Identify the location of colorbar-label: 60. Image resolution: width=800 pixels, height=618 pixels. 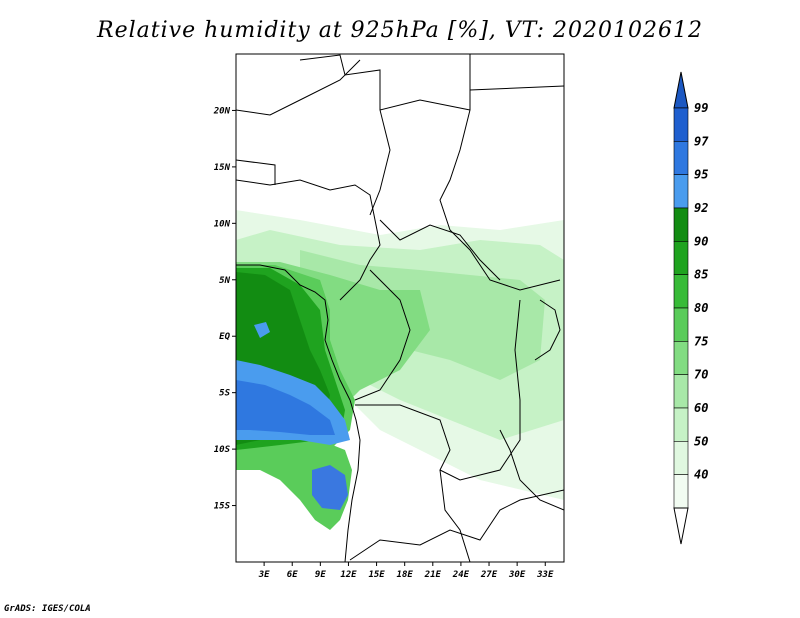
(701, 408).